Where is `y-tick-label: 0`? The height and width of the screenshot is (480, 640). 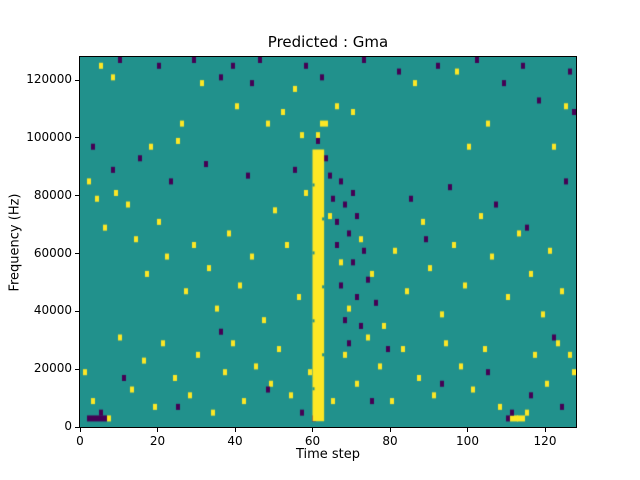
y-tick-label: 0 is located at coordinates (68, 426).